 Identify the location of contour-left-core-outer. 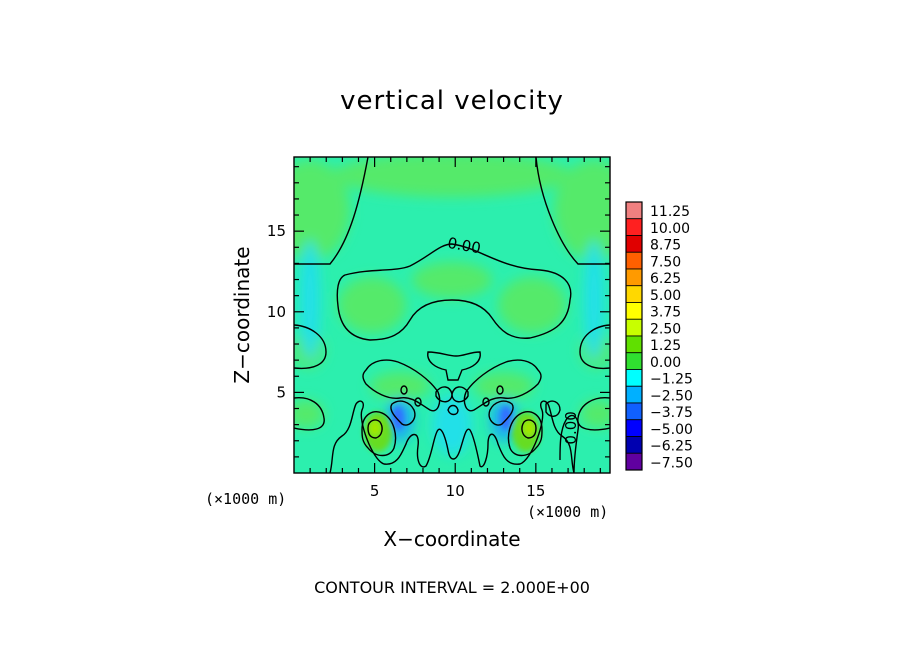
(309, 414).